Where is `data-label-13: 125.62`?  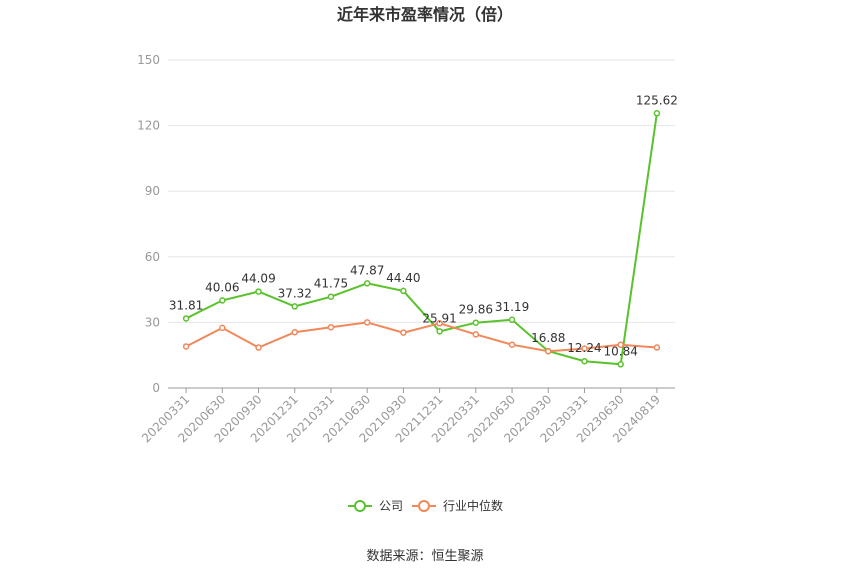
data-label-13: 125.62 is located at coordinates (657, 100).